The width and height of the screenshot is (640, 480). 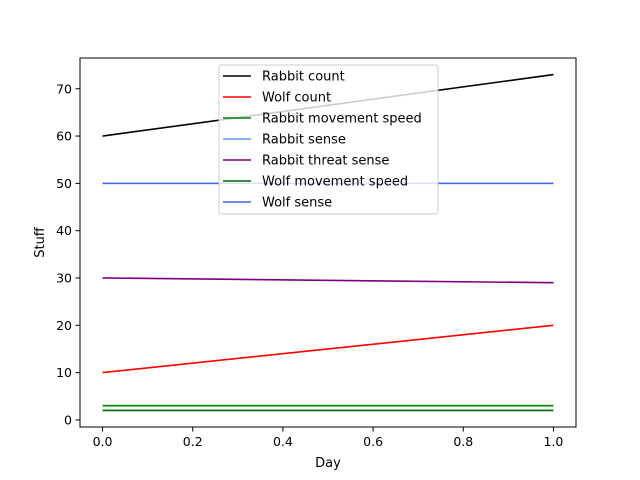 What do you see at coordinates (328, 463) in the screenshot?
I see `x-axis-label: Day` at bounding box center [328, 463].